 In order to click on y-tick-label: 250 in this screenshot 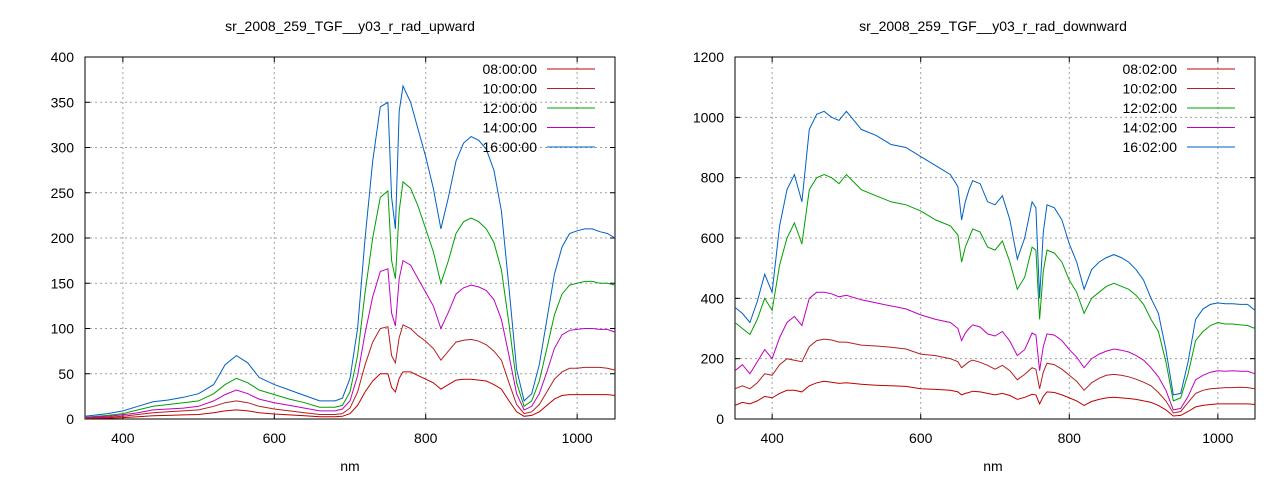, I will do `click(63, 193)`.